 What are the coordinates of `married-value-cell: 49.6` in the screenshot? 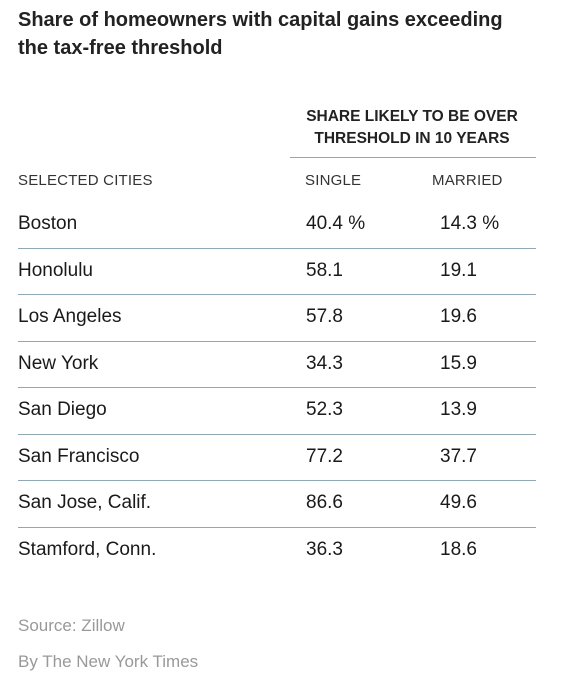 It's located at (458, 502).